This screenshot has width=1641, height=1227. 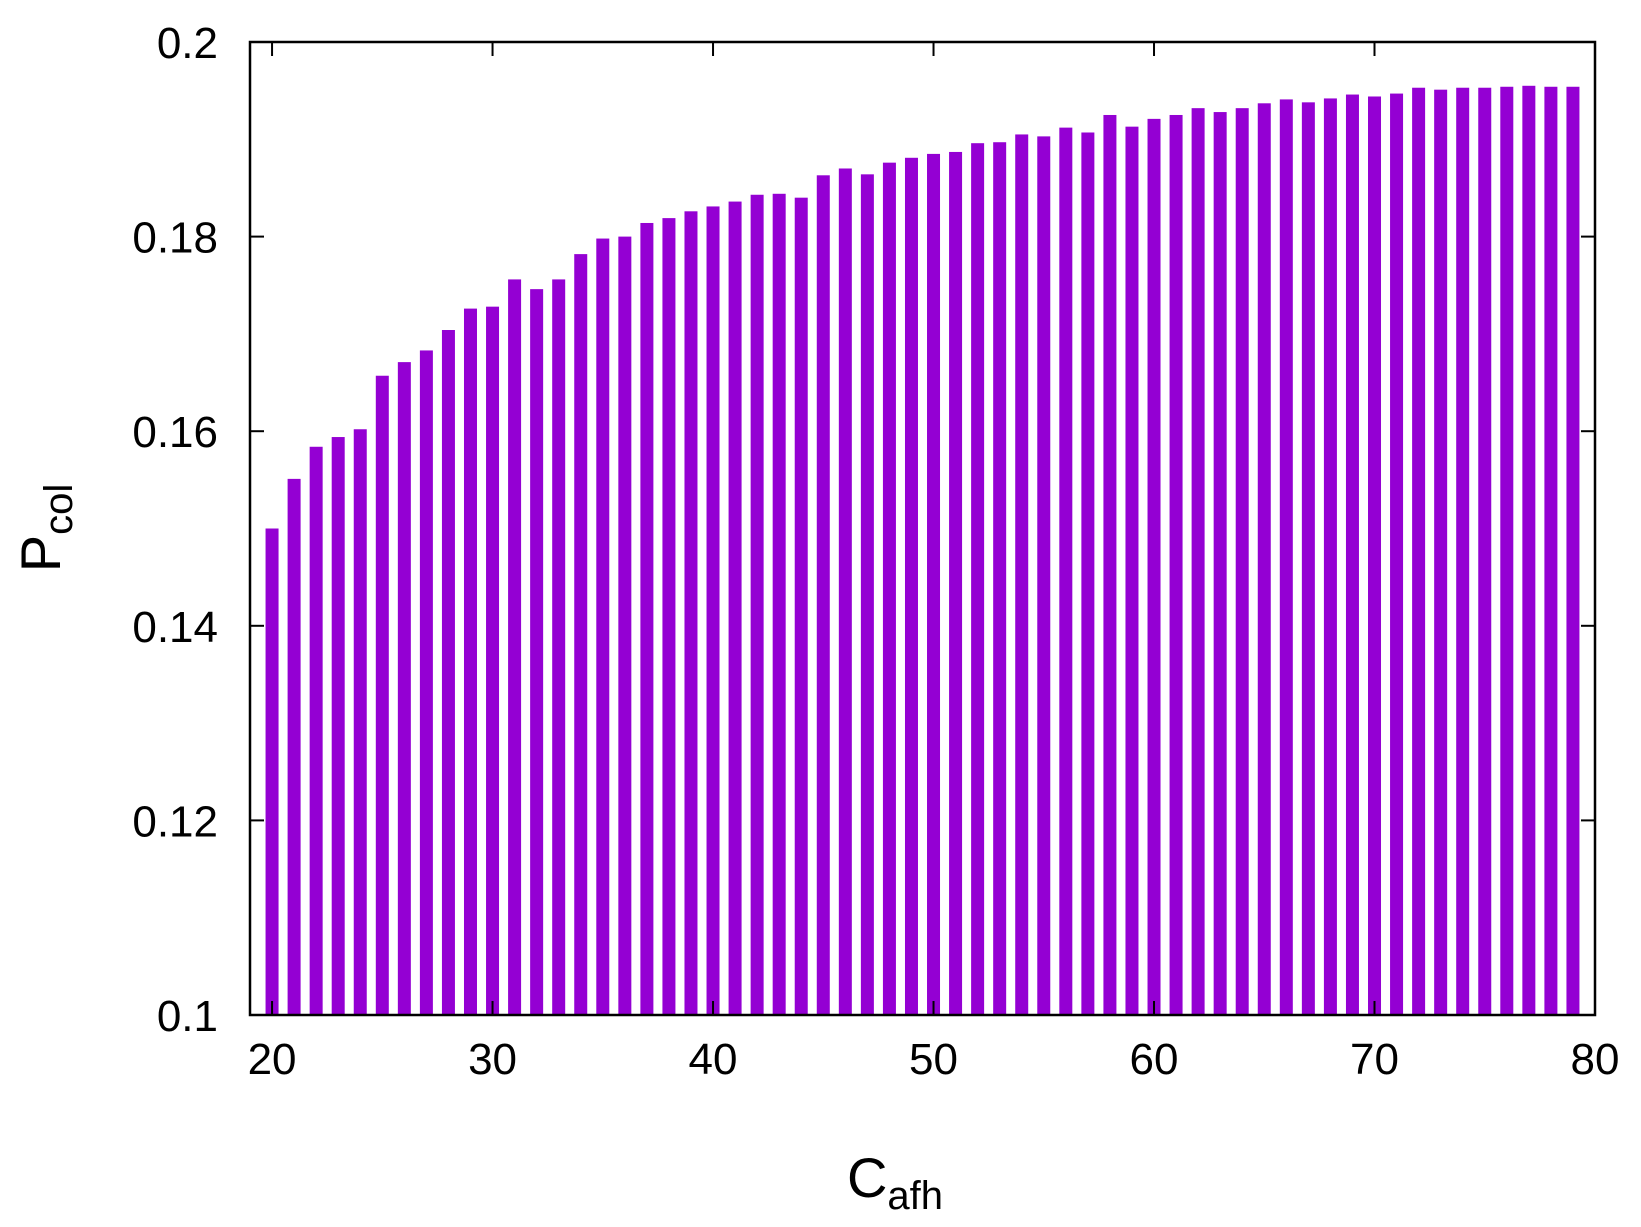 What do you see at coordinates (1374, 1059) in the screenshot?
I see `x-tick-label: 70` at bounding box center [1374, 1059].